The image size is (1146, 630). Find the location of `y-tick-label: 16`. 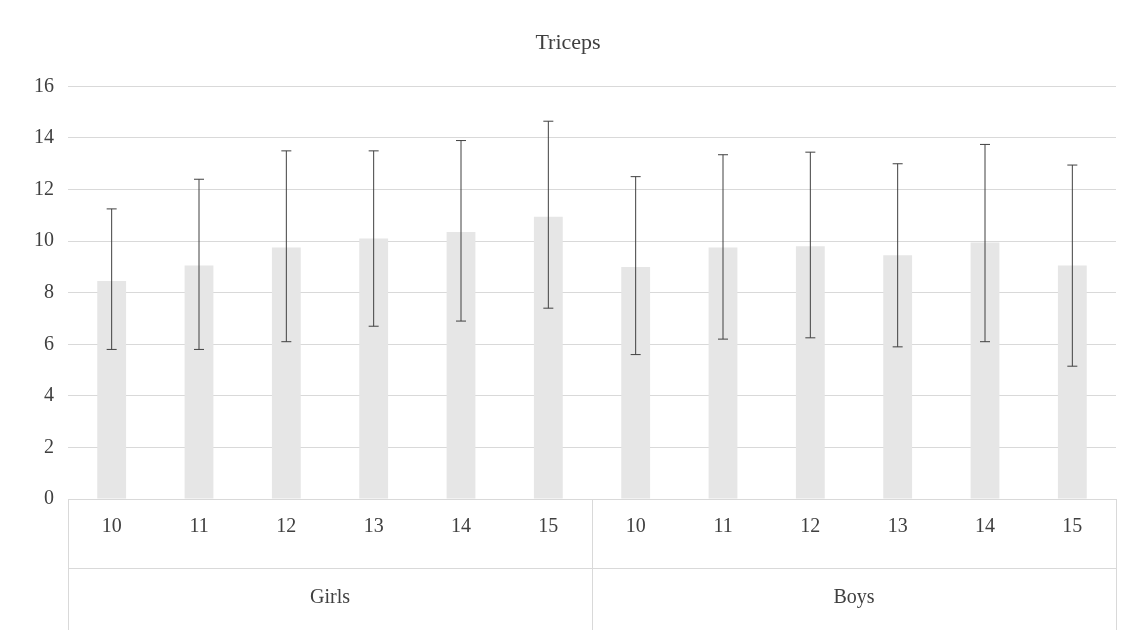

y-tick-label: 16 is located at coordinates (44, 84).